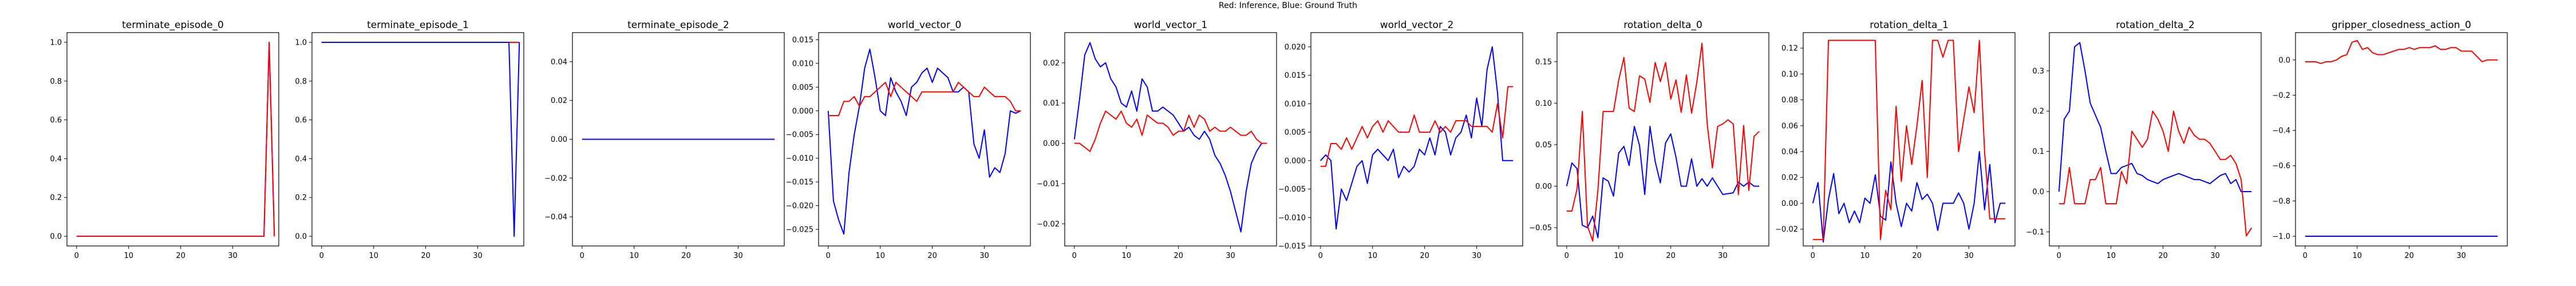 This screenshot has width=2576, height=286. I want to click on chart-title: rotation_delta_1, so click(1909, 25).